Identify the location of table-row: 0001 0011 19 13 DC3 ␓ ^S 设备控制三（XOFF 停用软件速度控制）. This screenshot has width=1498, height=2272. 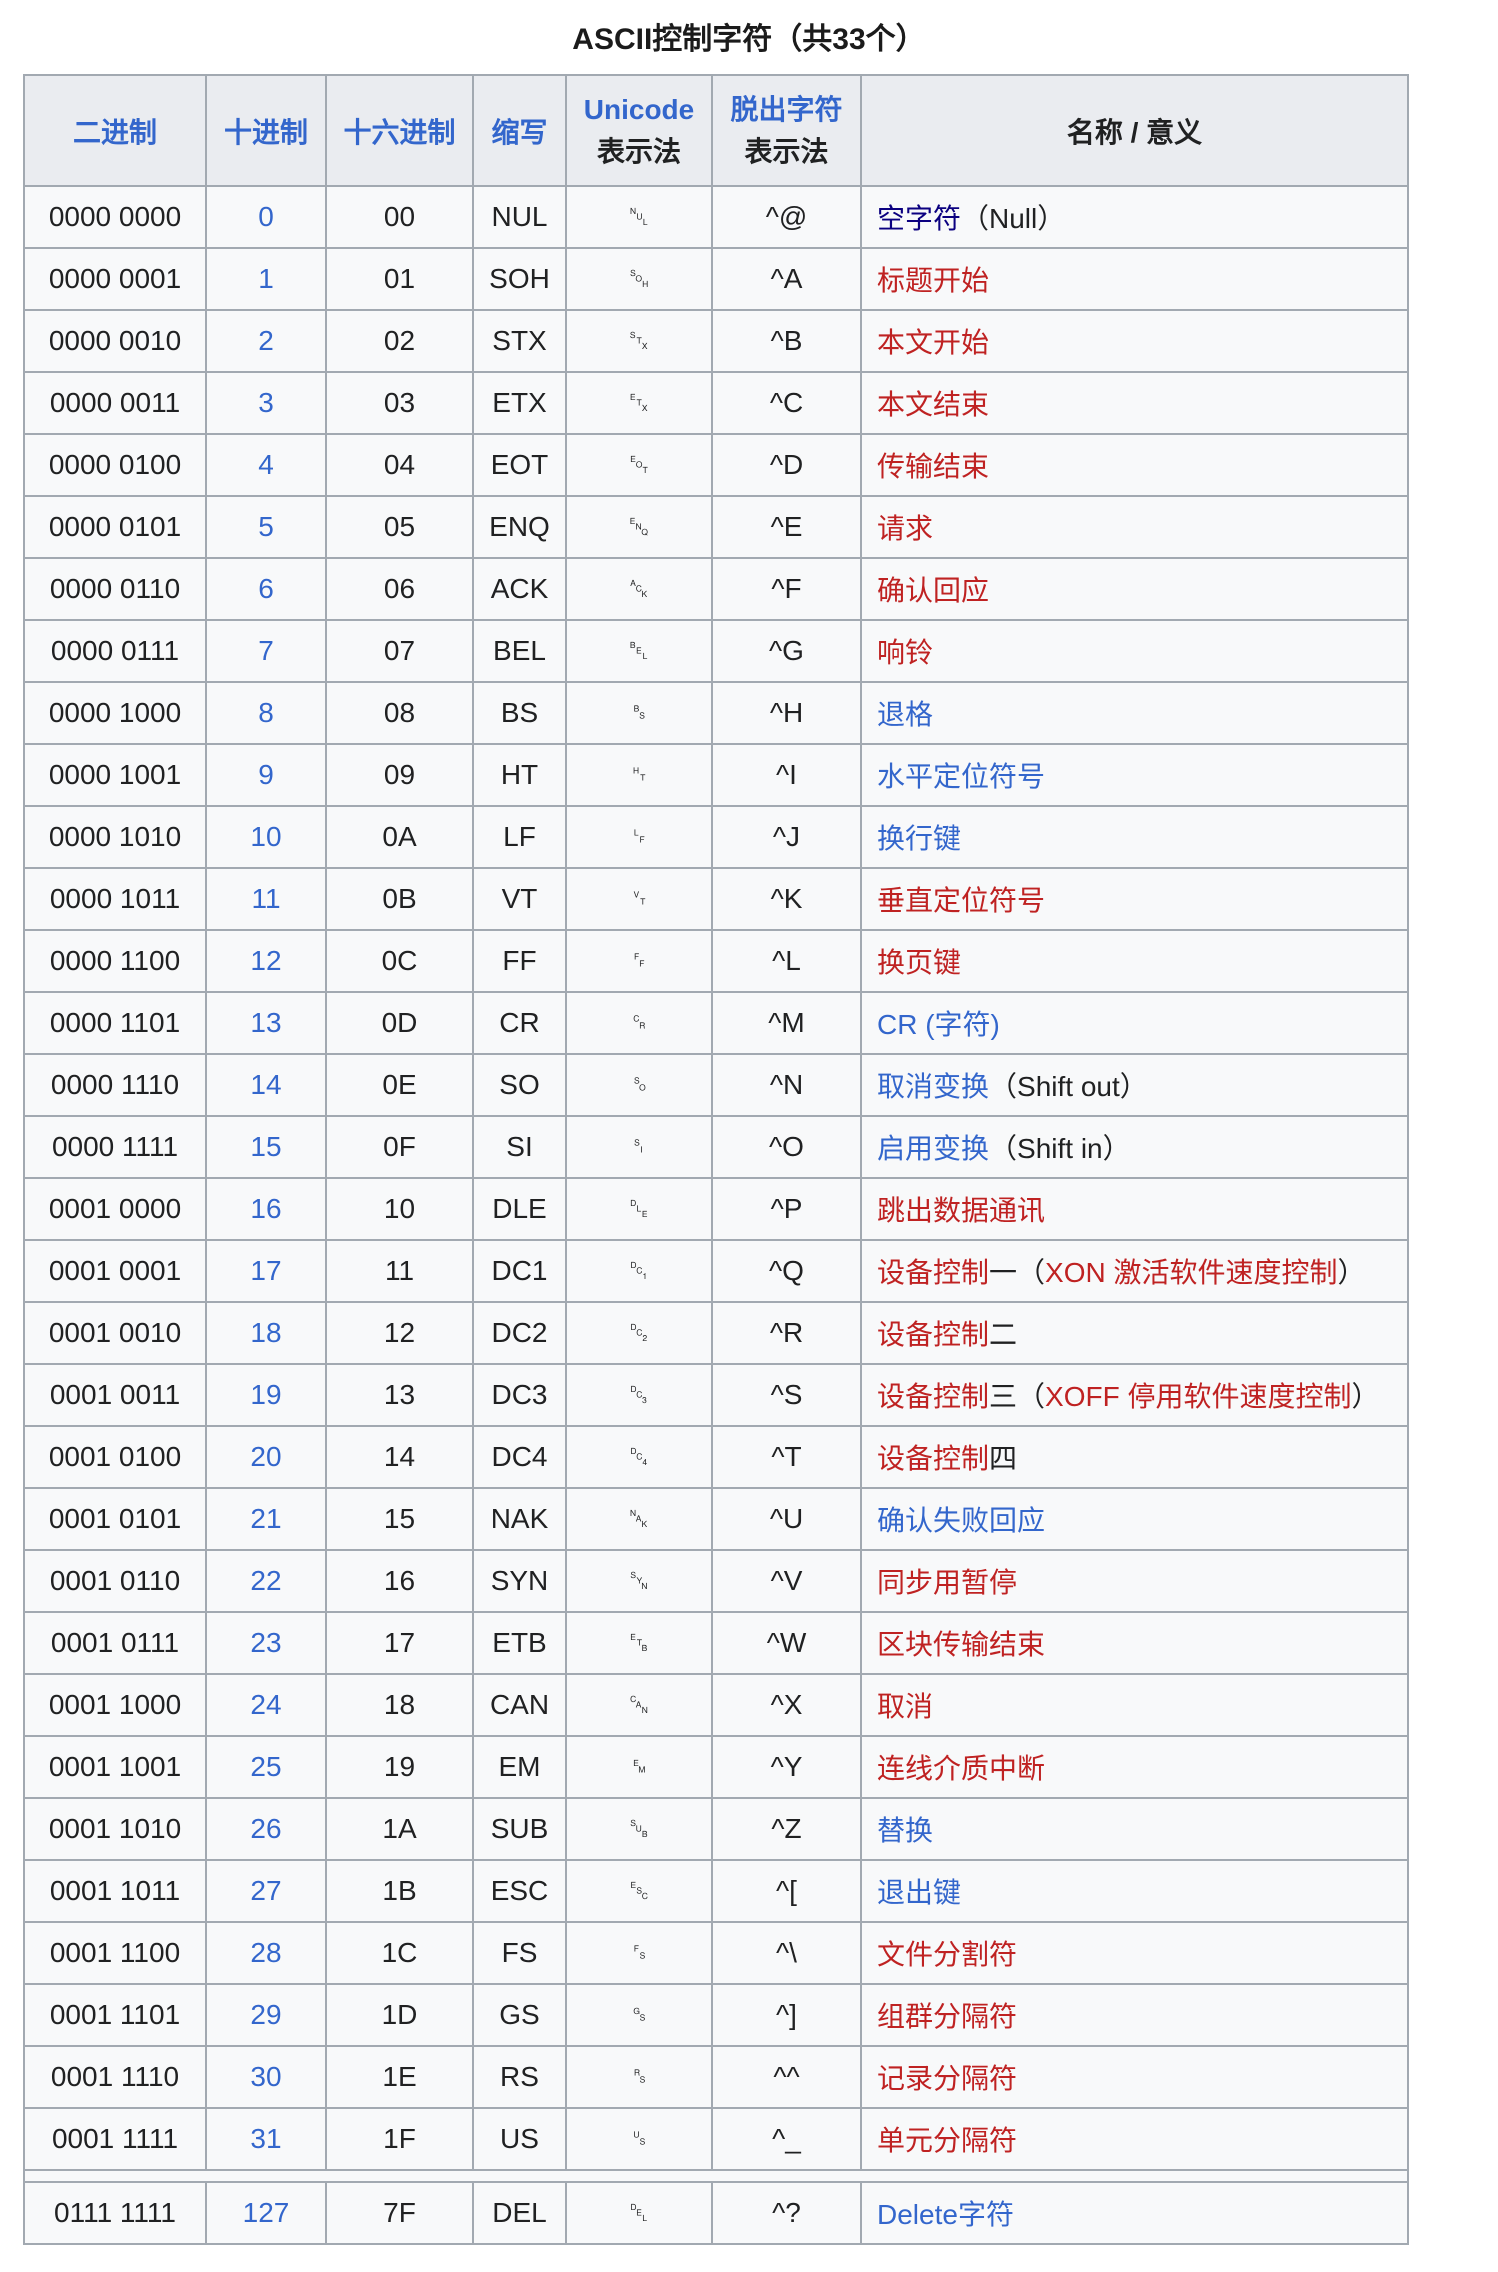
(716, 1395).